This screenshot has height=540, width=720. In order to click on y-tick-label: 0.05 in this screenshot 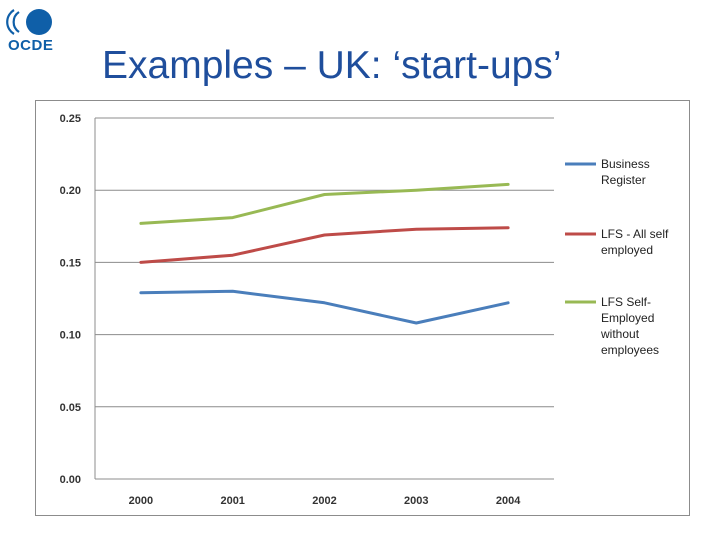, I will do `click(70, 408)`.